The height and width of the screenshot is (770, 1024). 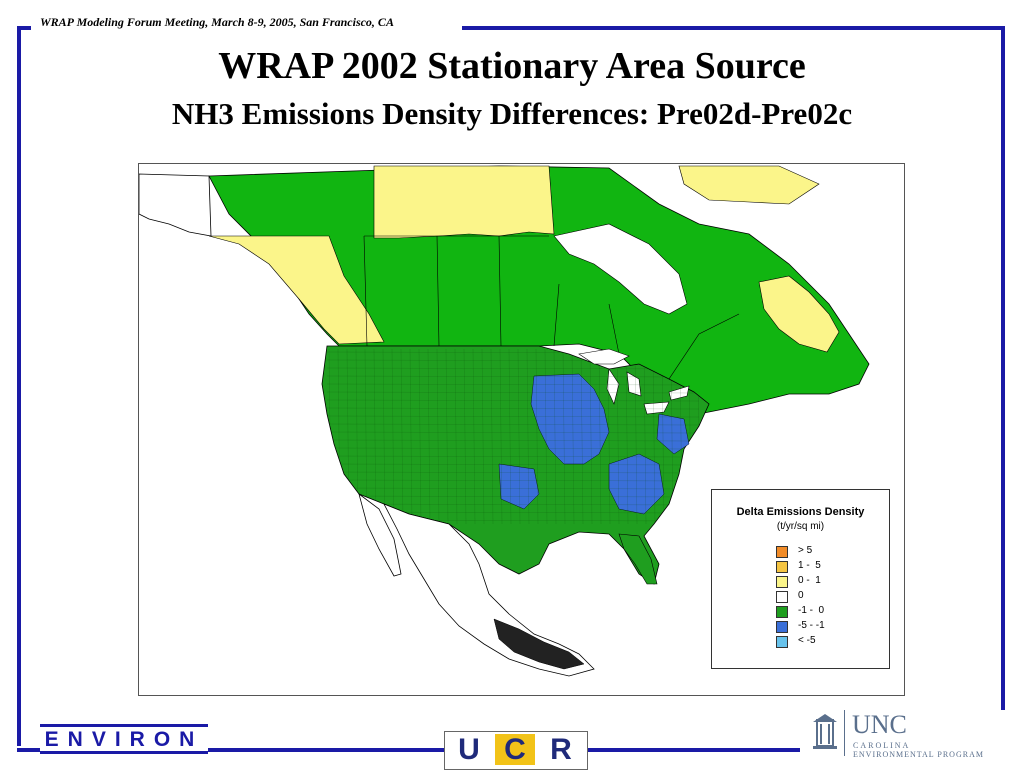 What do you see at coordinates (805, 550) in the screenshot?
I see `legend-label: > 5` at bounding box center [805, 550].